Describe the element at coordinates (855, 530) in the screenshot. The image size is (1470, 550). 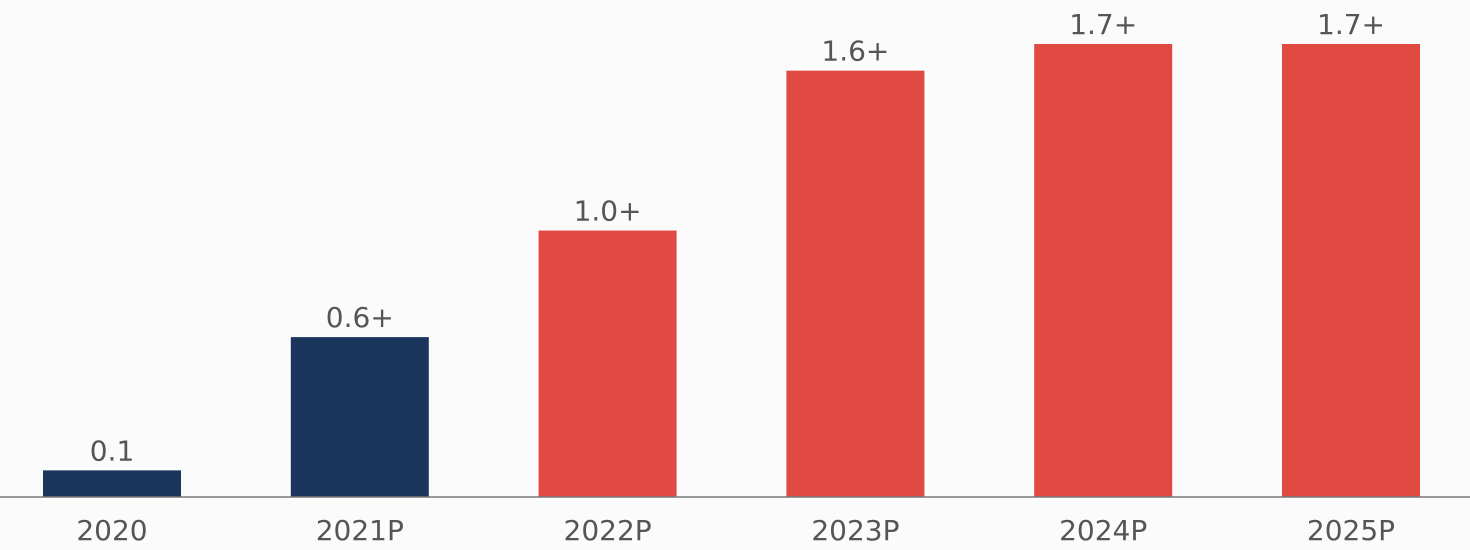
I see `x-tick-label-2023P: 2023P` at that location.